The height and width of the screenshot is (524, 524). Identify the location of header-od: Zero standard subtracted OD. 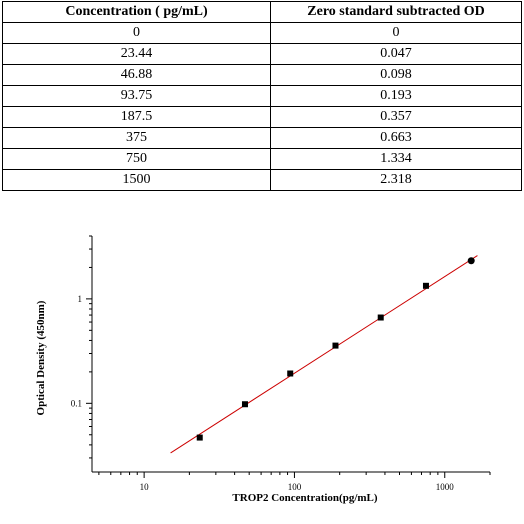
(396, 12).